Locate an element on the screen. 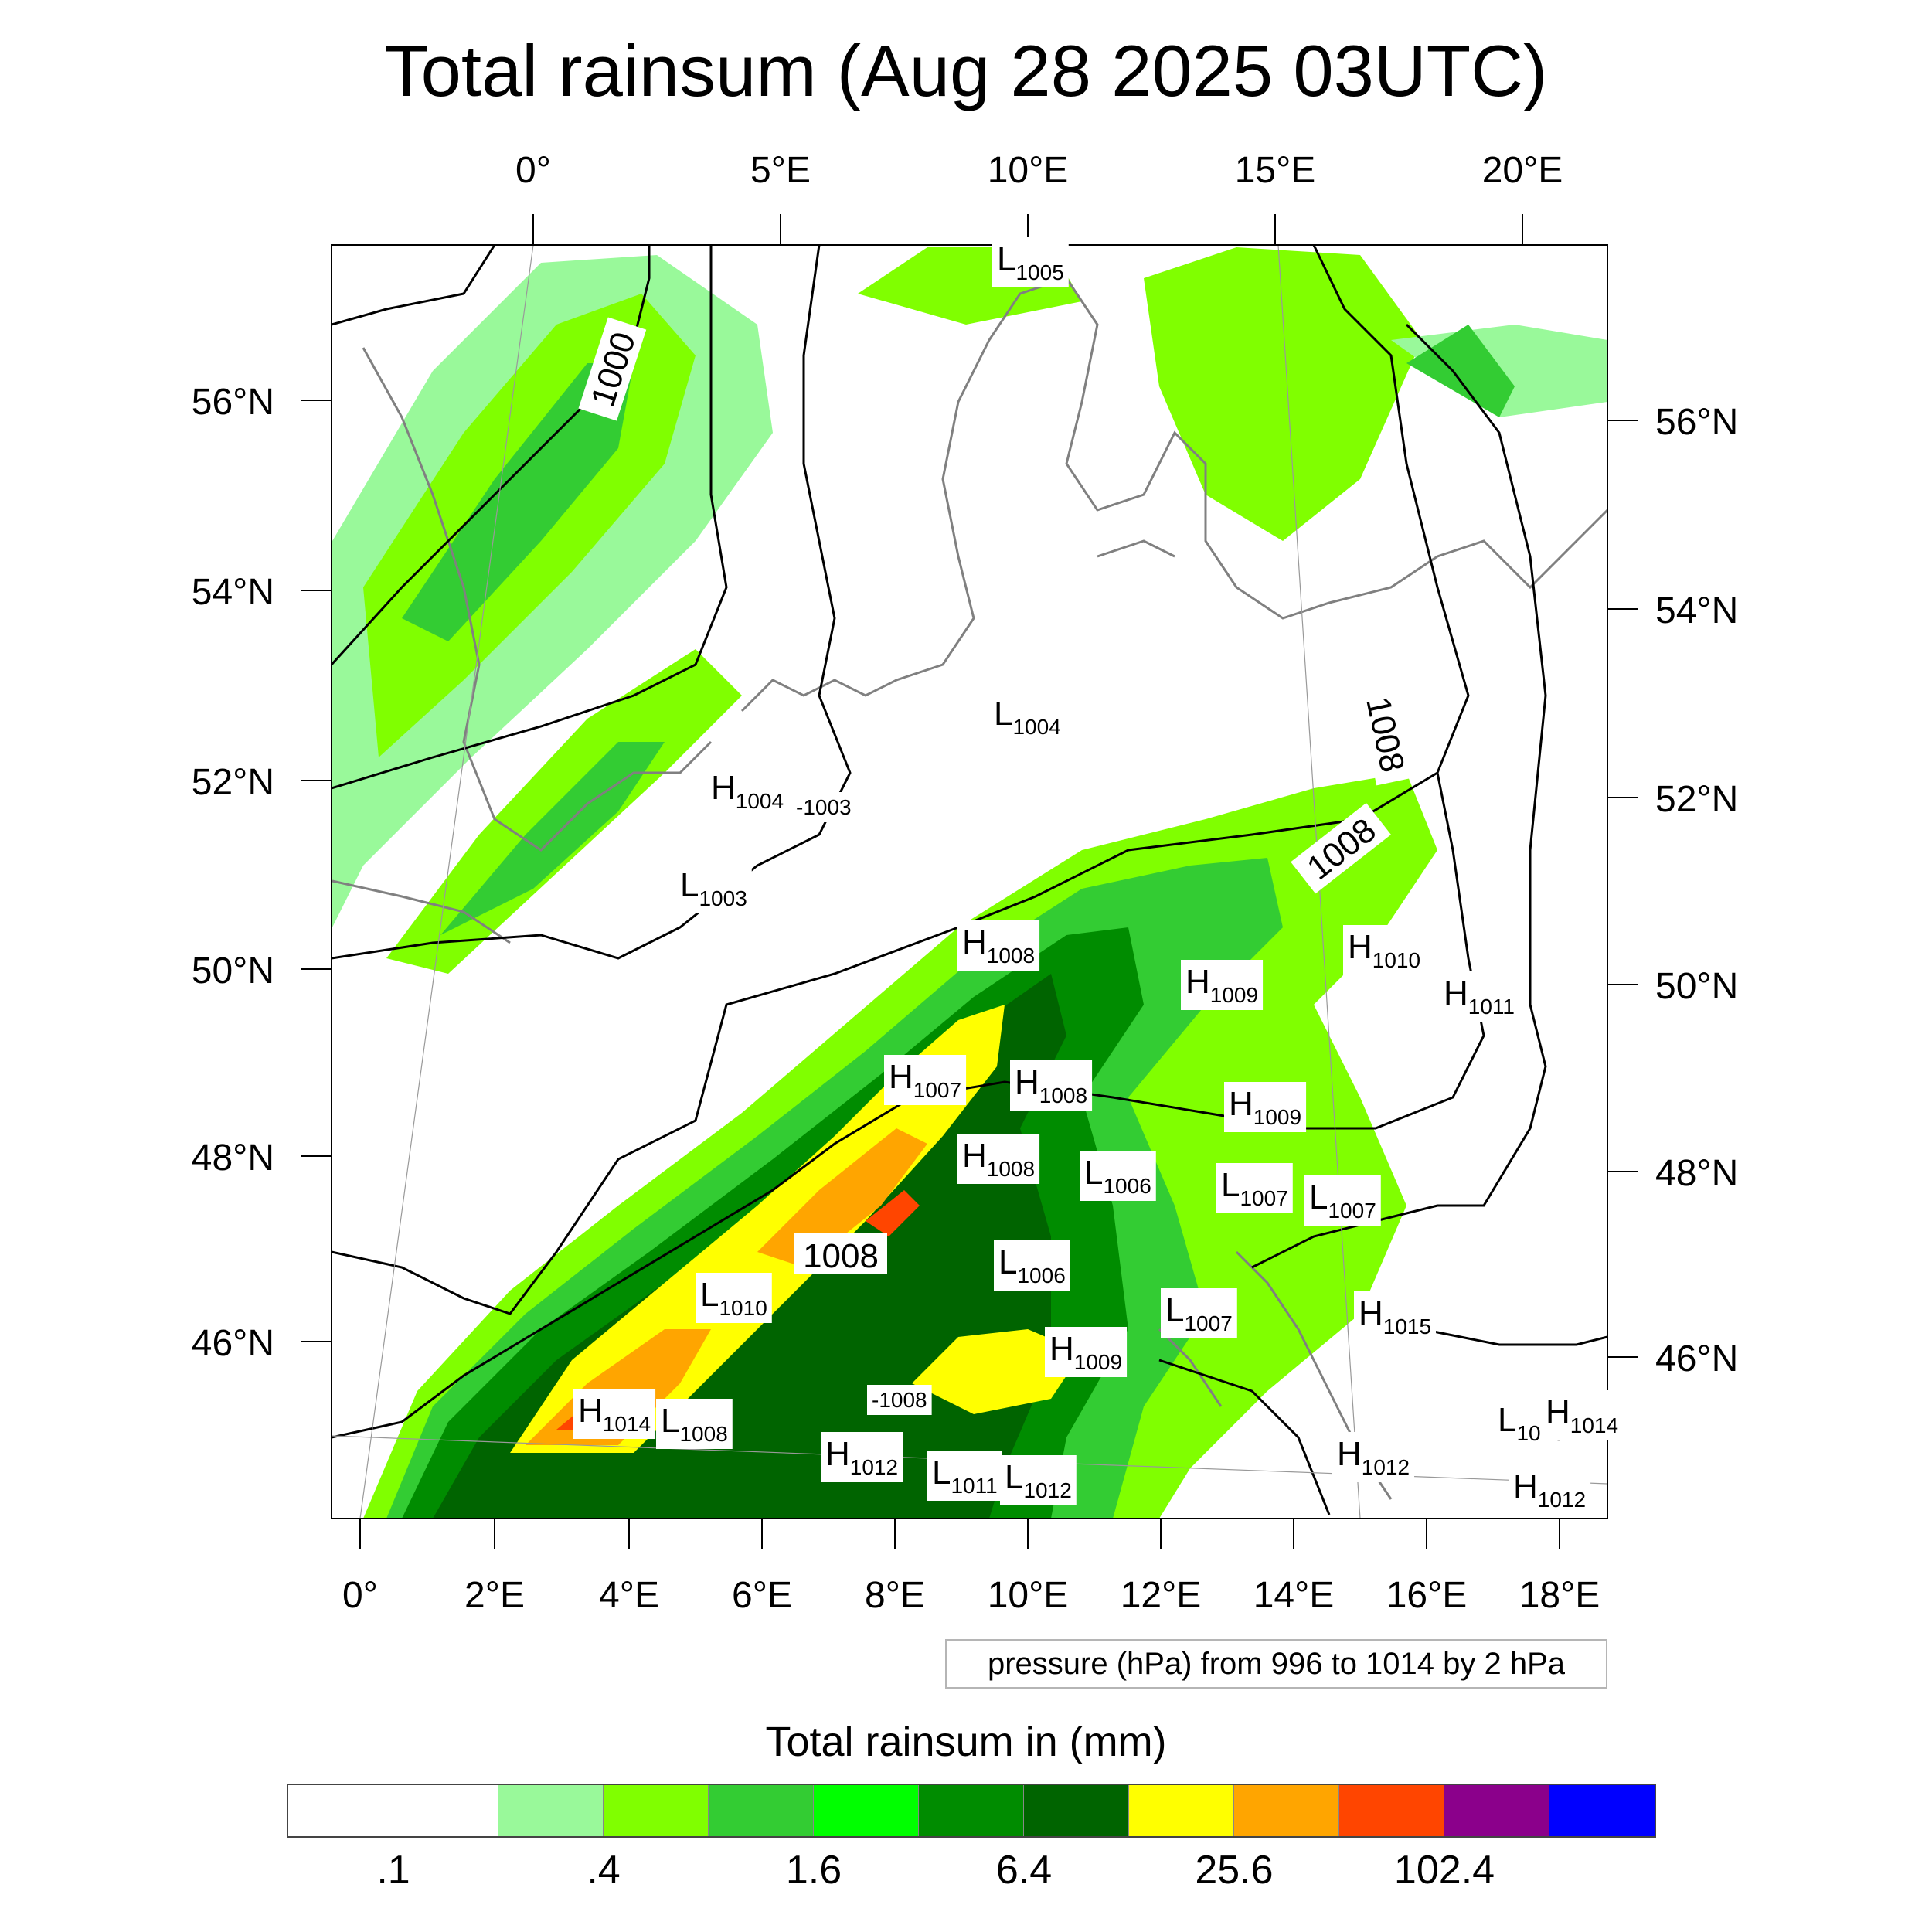 This screenshot has width=1932, height=1932. pressure-center-label: L1011 is located at coordinates (964, 1476).